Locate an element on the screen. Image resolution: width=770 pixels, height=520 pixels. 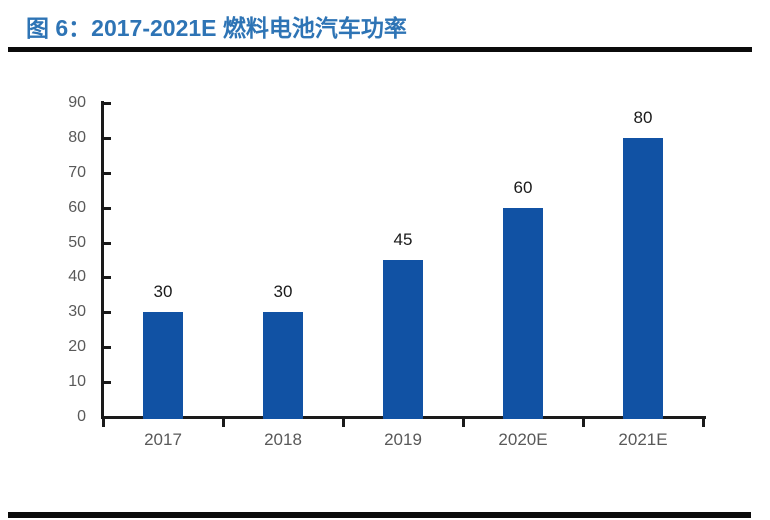
y-axis-label: 10 is located at coordinates (77, 382).